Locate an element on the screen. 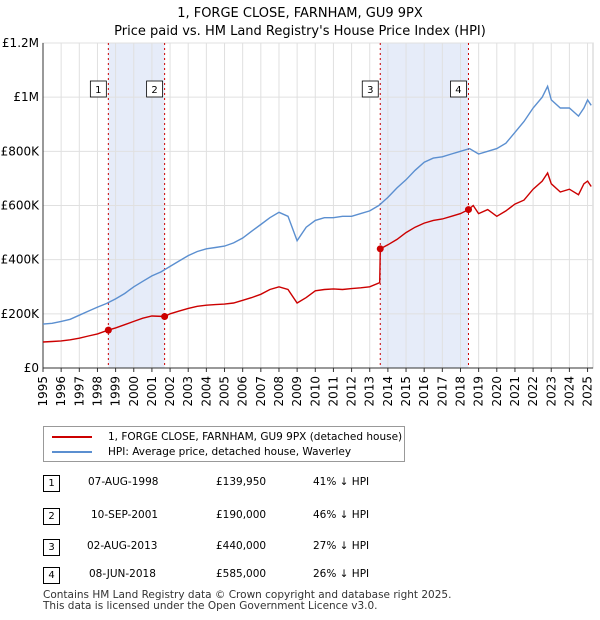 This screenshot has height=620, width=600. y-tick-label: £1M is located at coordinates (26, 97).